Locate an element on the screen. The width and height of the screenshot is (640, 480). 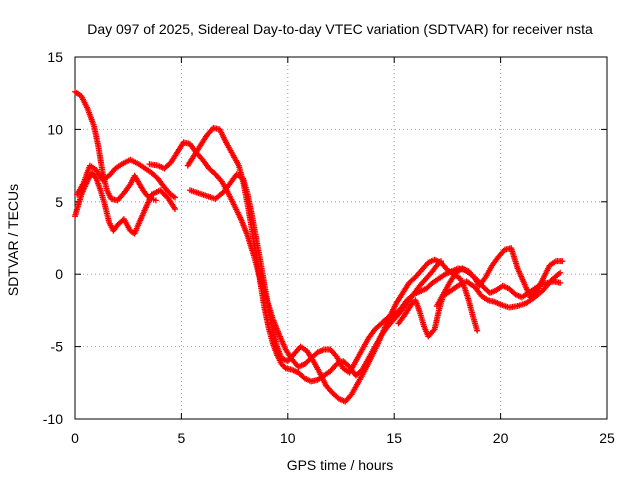
x-tick-label: 15 is located at coordinates (394, 438).